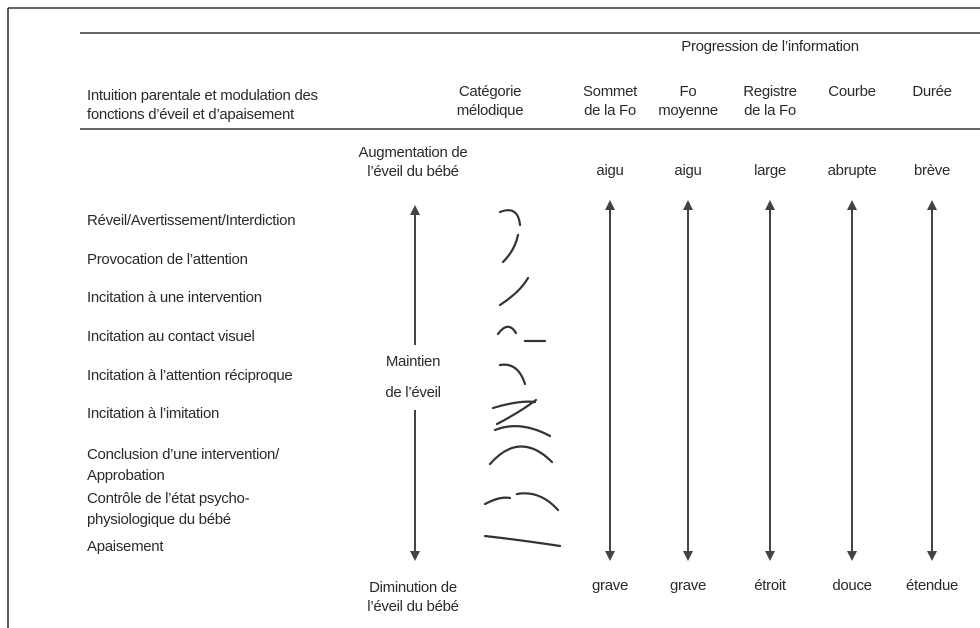 The height and width of the screenshot is (628, 980). I want to click on row-label: Incitation au contact visuel, so click(171, 336).